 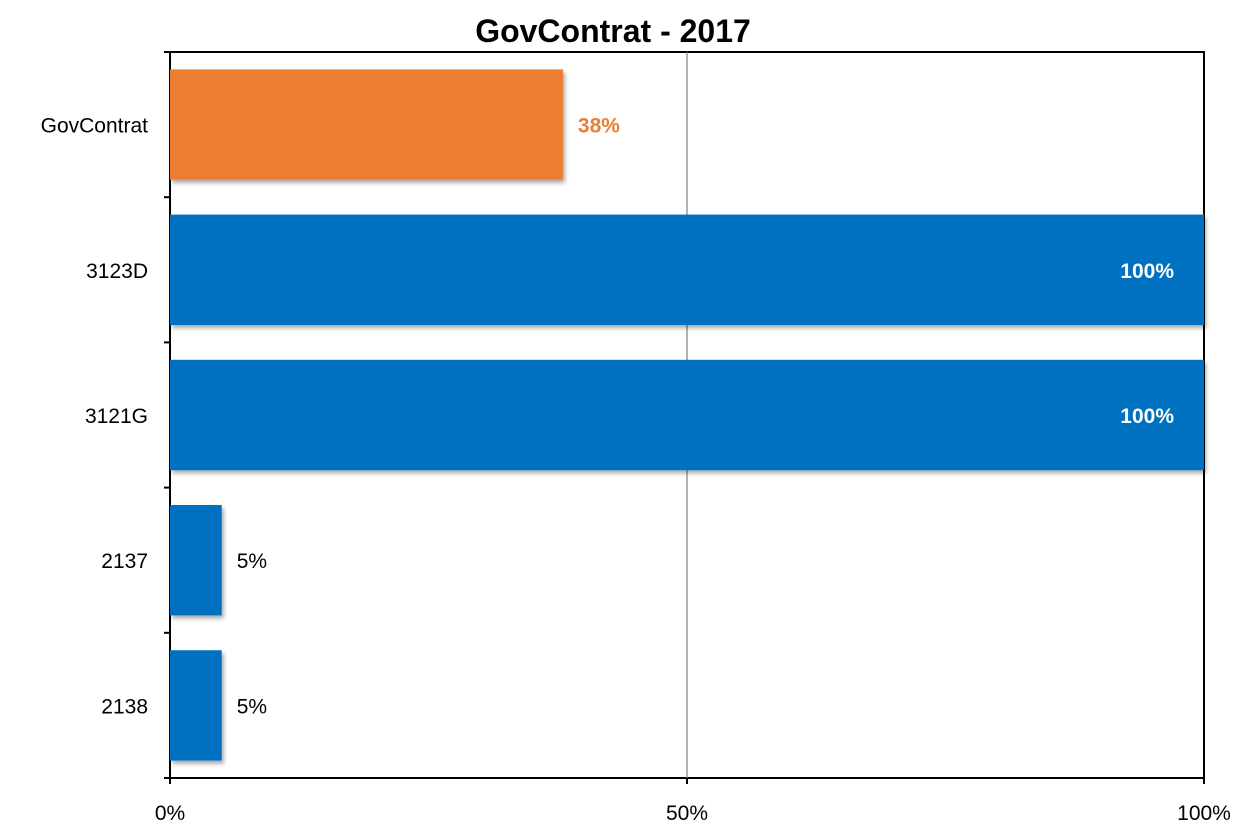 What do you see at coordinates (599, 126) in the screenshot?
I see `data-label: 38%` at bounding box center [599, 126].